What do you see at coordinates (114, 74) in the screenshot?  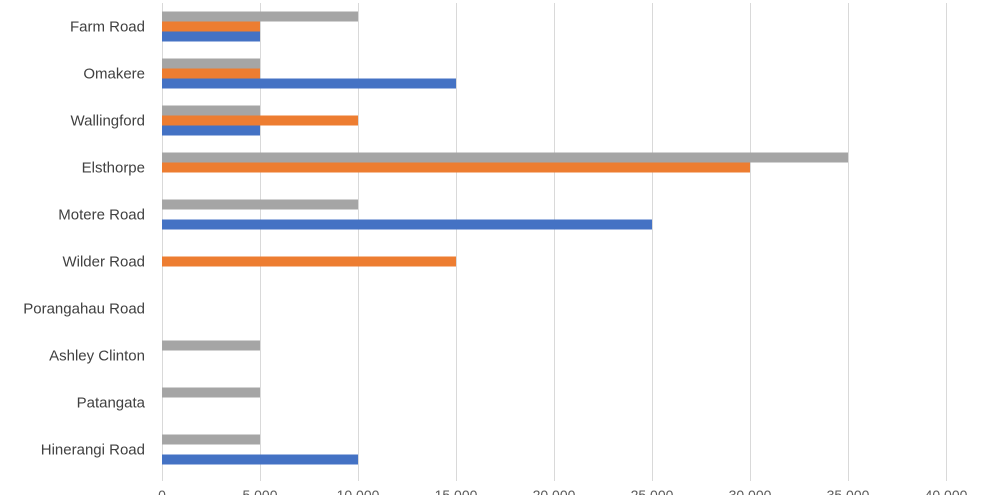 I see `category-label: Omakere` at bounding box center [114, 74].